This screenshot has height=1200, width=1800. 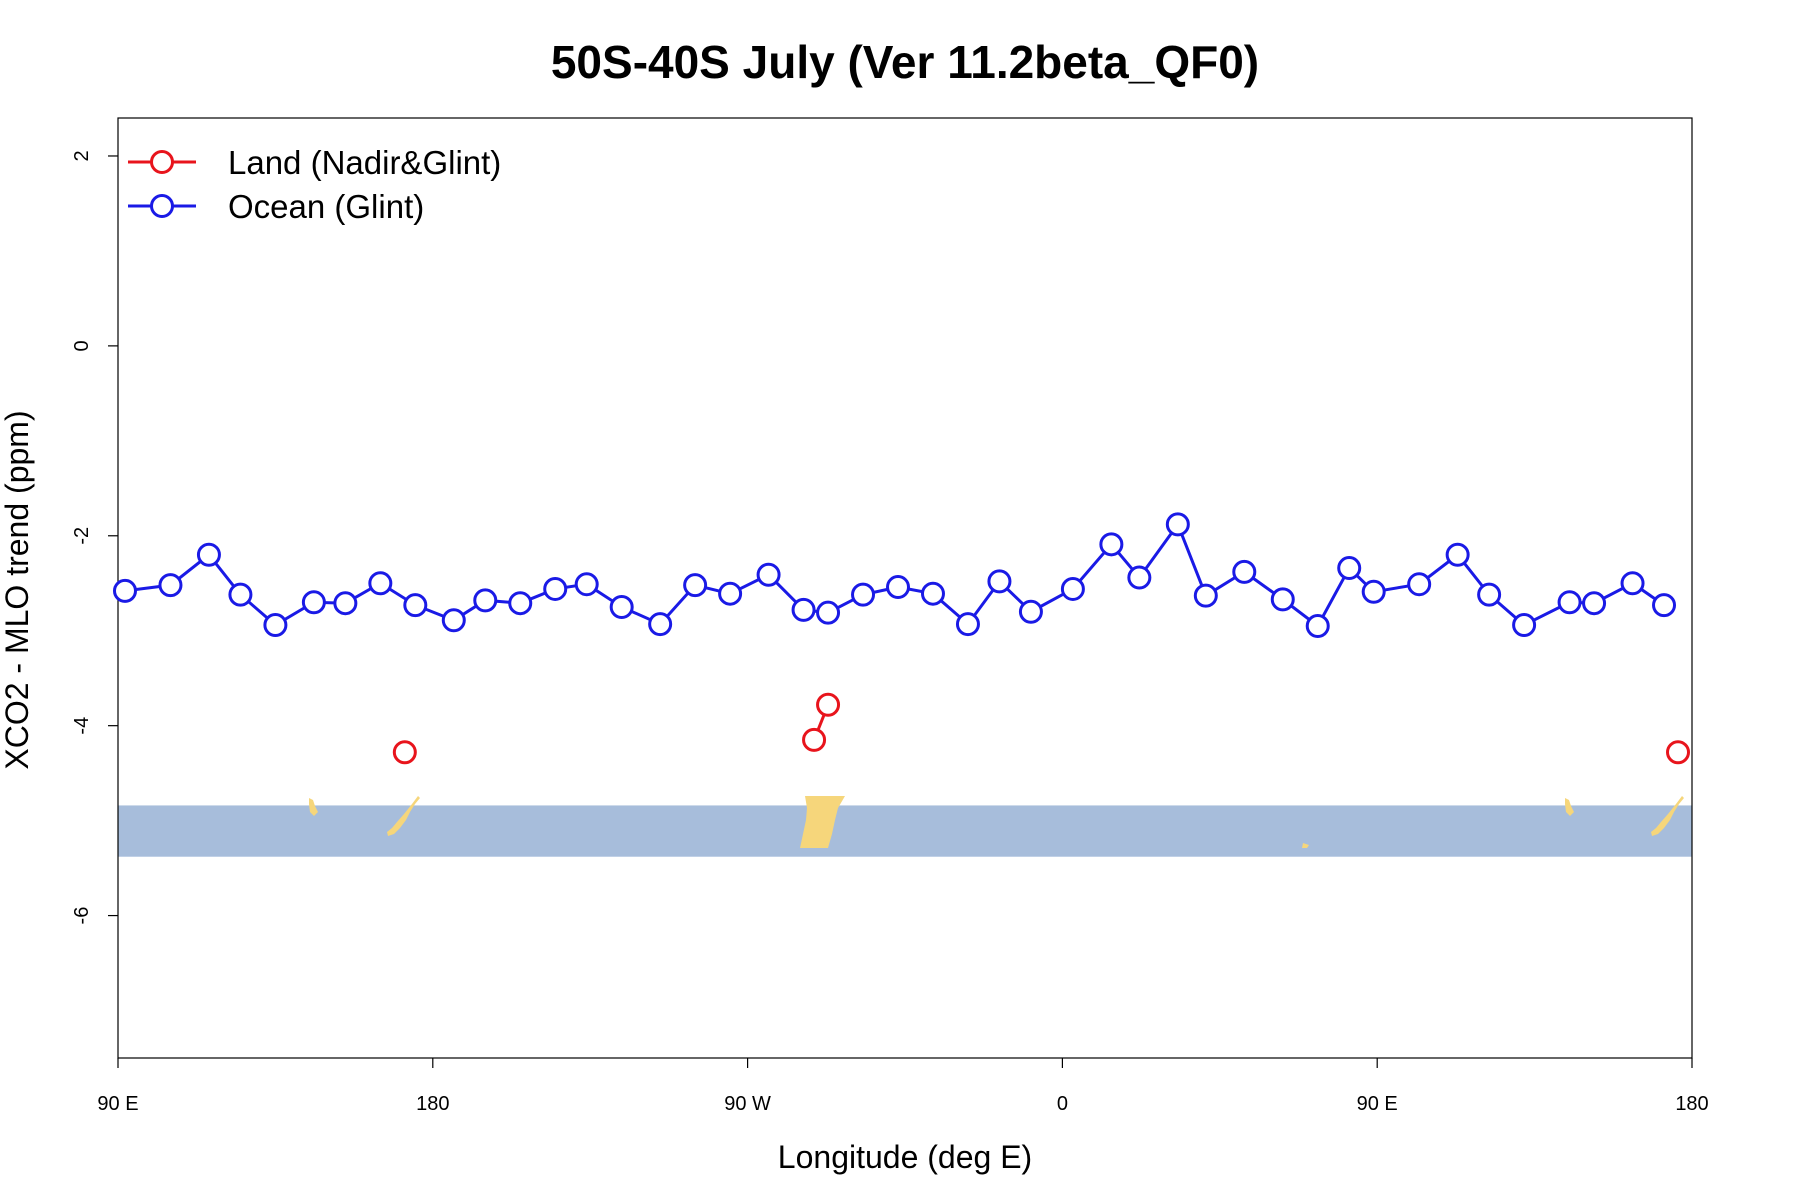 What do you see at coordinates (905, 1157) in the screenshot?
I see `x-axis-label: Longitude (deg E)` at bounding box center [905, 1157].